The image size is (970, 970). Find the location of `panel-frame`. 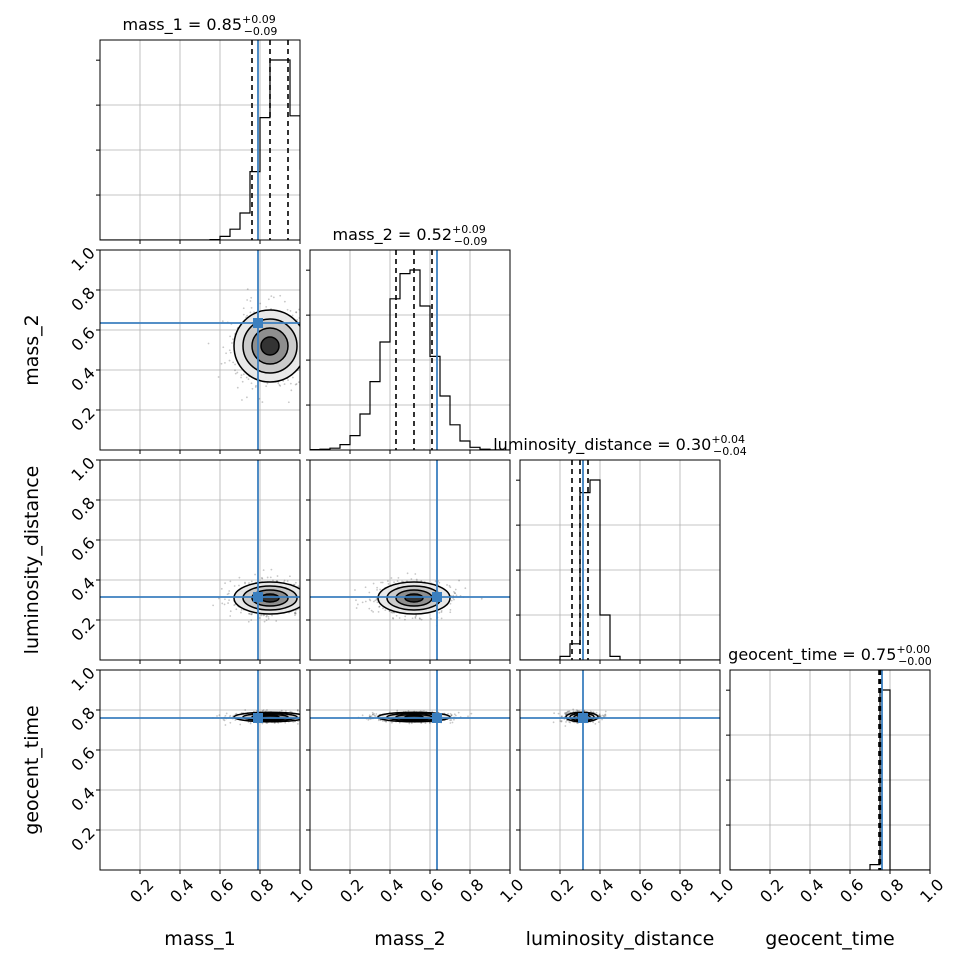

panel-frame is located at coordinates (830, 770).